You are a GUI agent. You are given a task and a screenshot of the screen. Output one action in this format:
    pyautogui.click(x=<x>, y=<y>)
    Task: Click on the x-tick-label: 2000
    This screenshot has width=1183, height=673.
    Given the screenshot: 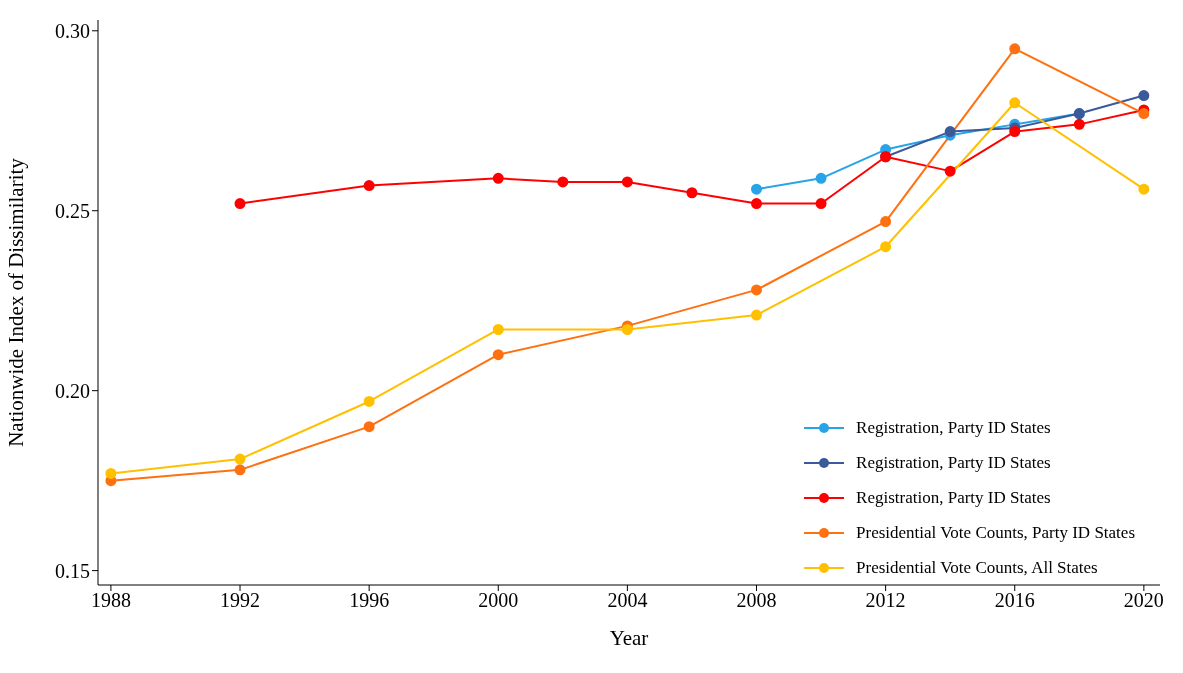 What is the action you would take?
    pyautogui.click(x=498, y=600)
    